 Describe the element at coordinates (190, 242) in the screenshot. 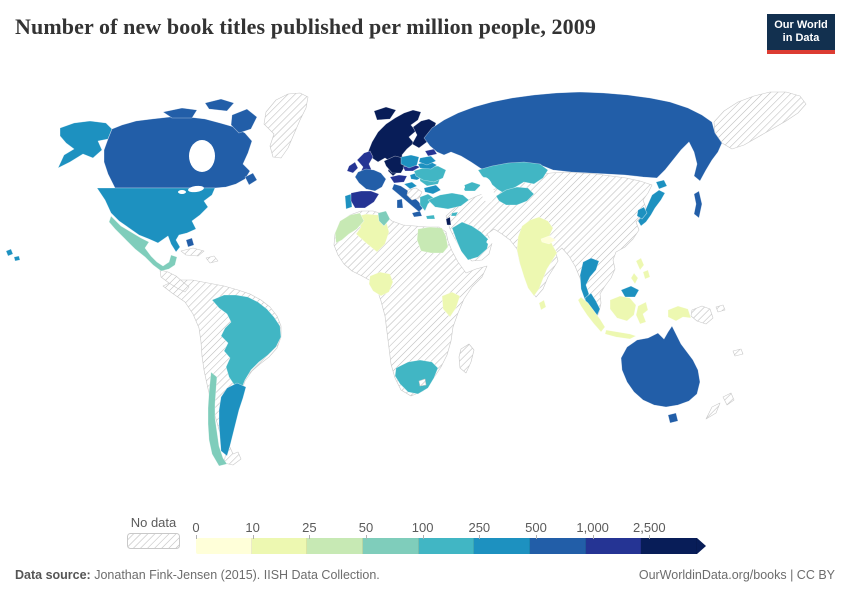

I see `region-bahamas` at that location.